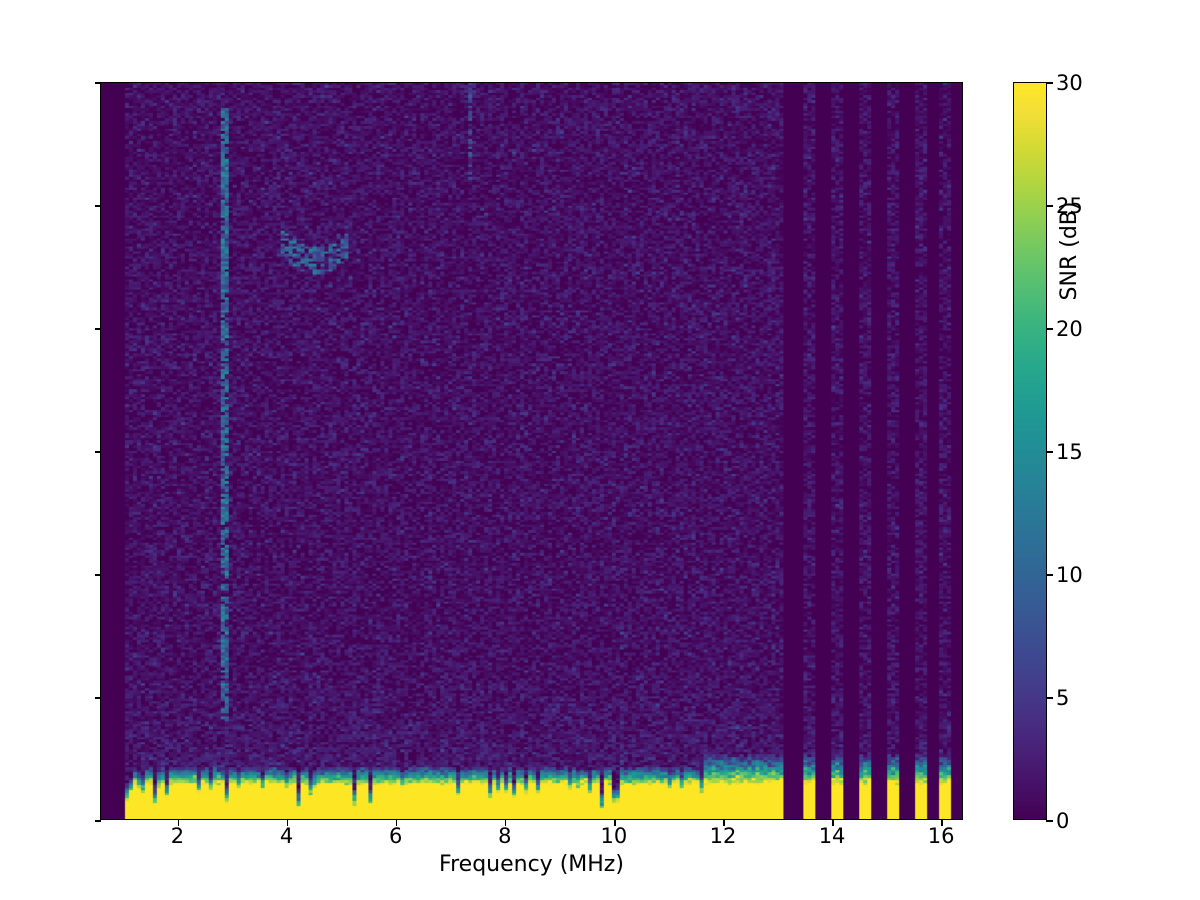  What do you see at coordinates (832, 836) in the screenshot?
I see `x-tick-label-14: 14` at bounding box center [832, 836].